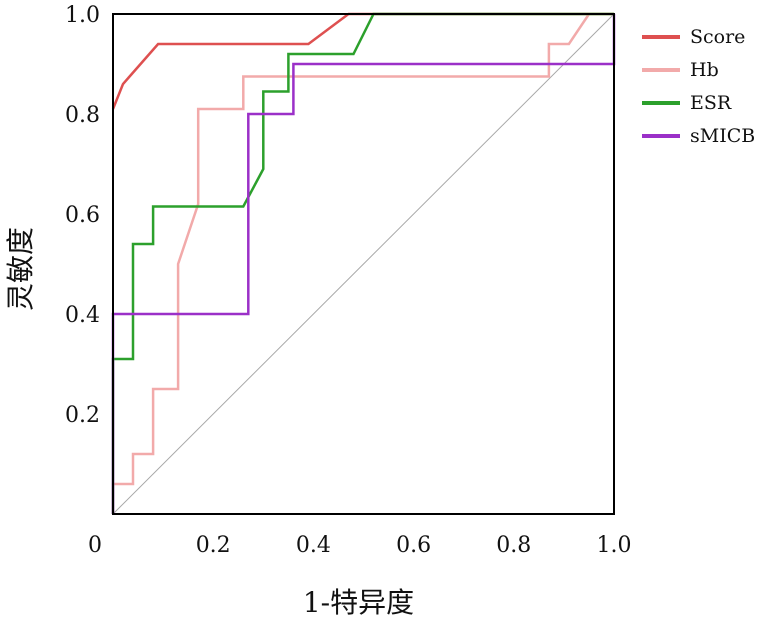  What do you see at coordinates (213, 545) in the screenshot?
I see `x-tick-label: 0.2` at bounding box center [213, 545].